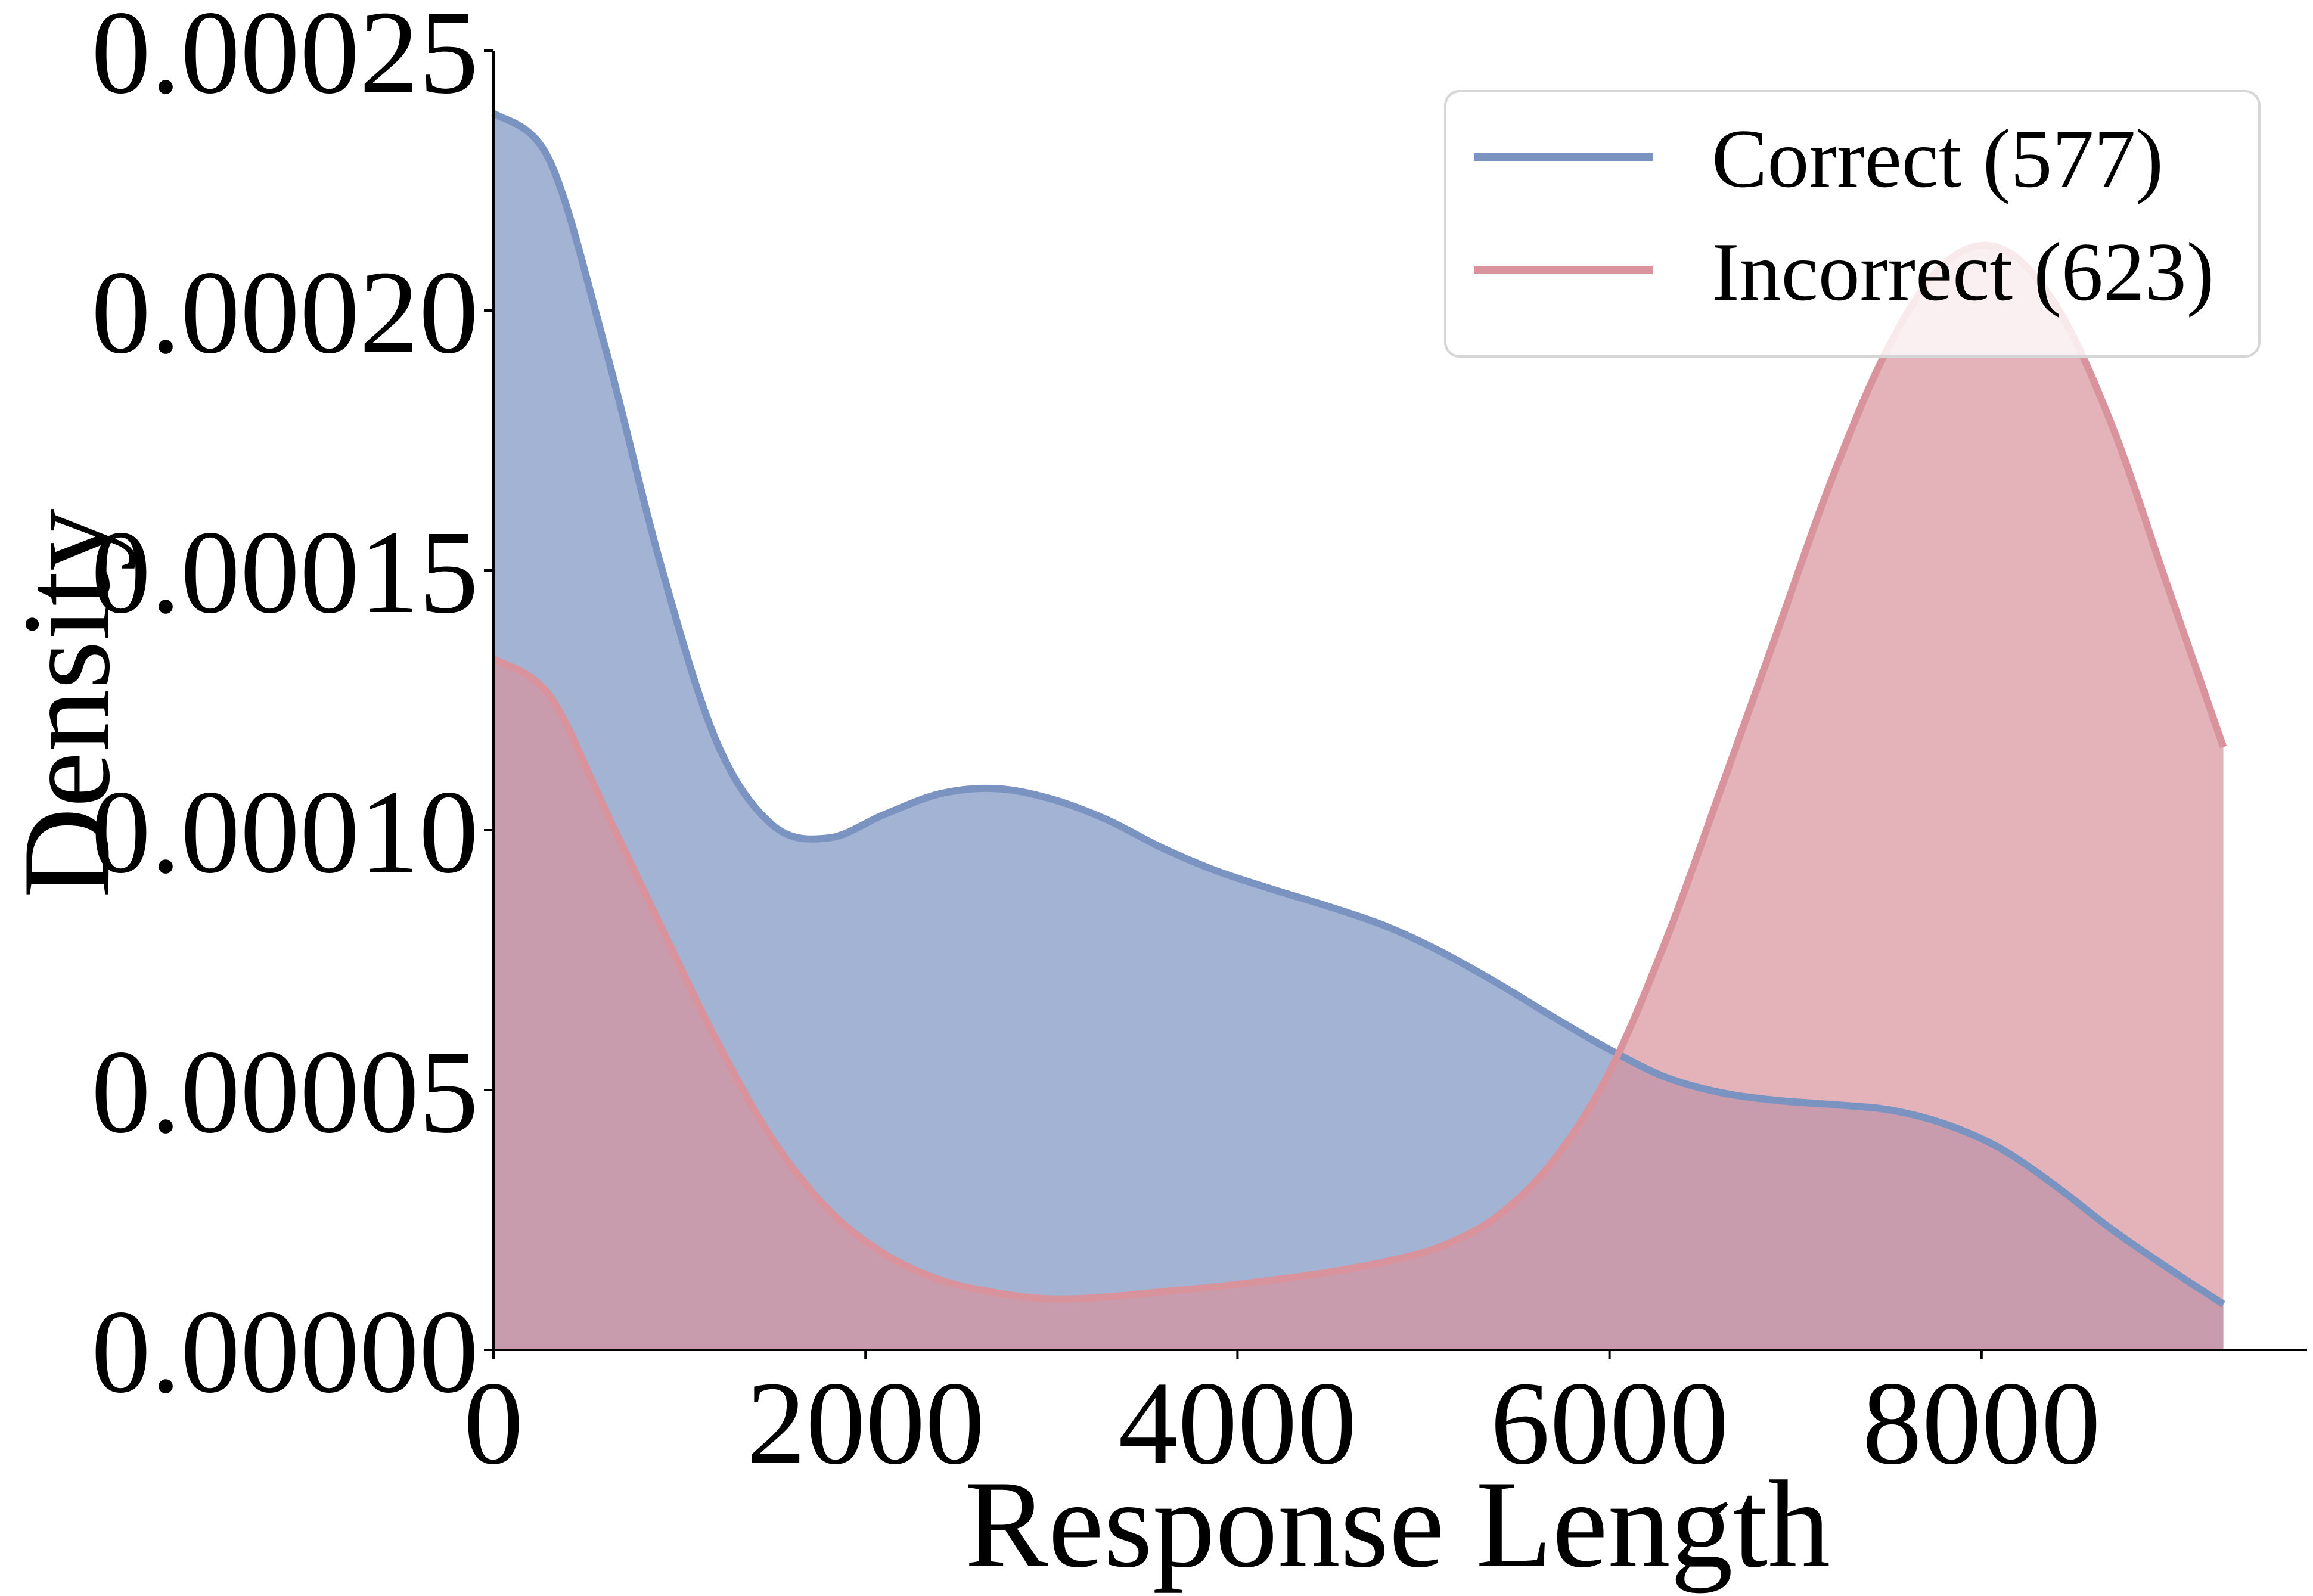  Describe the element at coordinates (285, 832) in the screenshot. I see `y-tick-label: 0.00010` at that location.